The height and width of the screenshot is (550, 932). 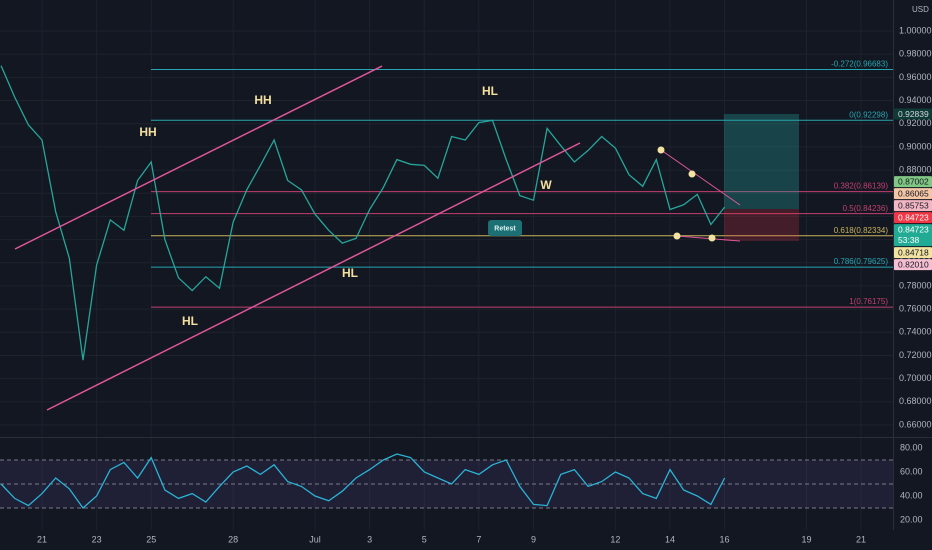 What do you see at coordinates (859, 64) in the screenshot?
I see `fib-label: -0.272(0.96683)` at bounding box center [859, 64].